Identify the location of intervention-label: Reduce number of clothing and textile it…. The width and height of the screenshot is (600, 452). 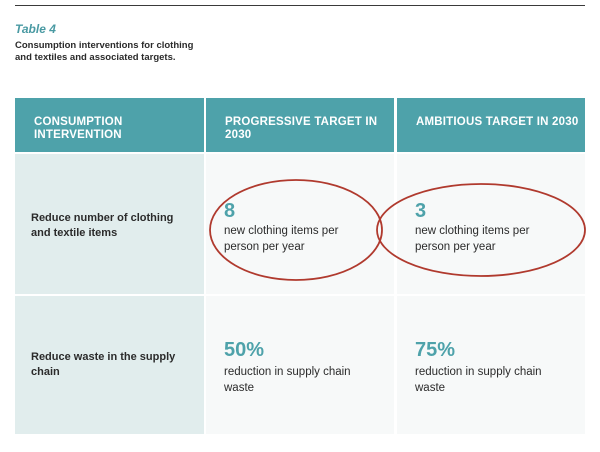
(102, 225).